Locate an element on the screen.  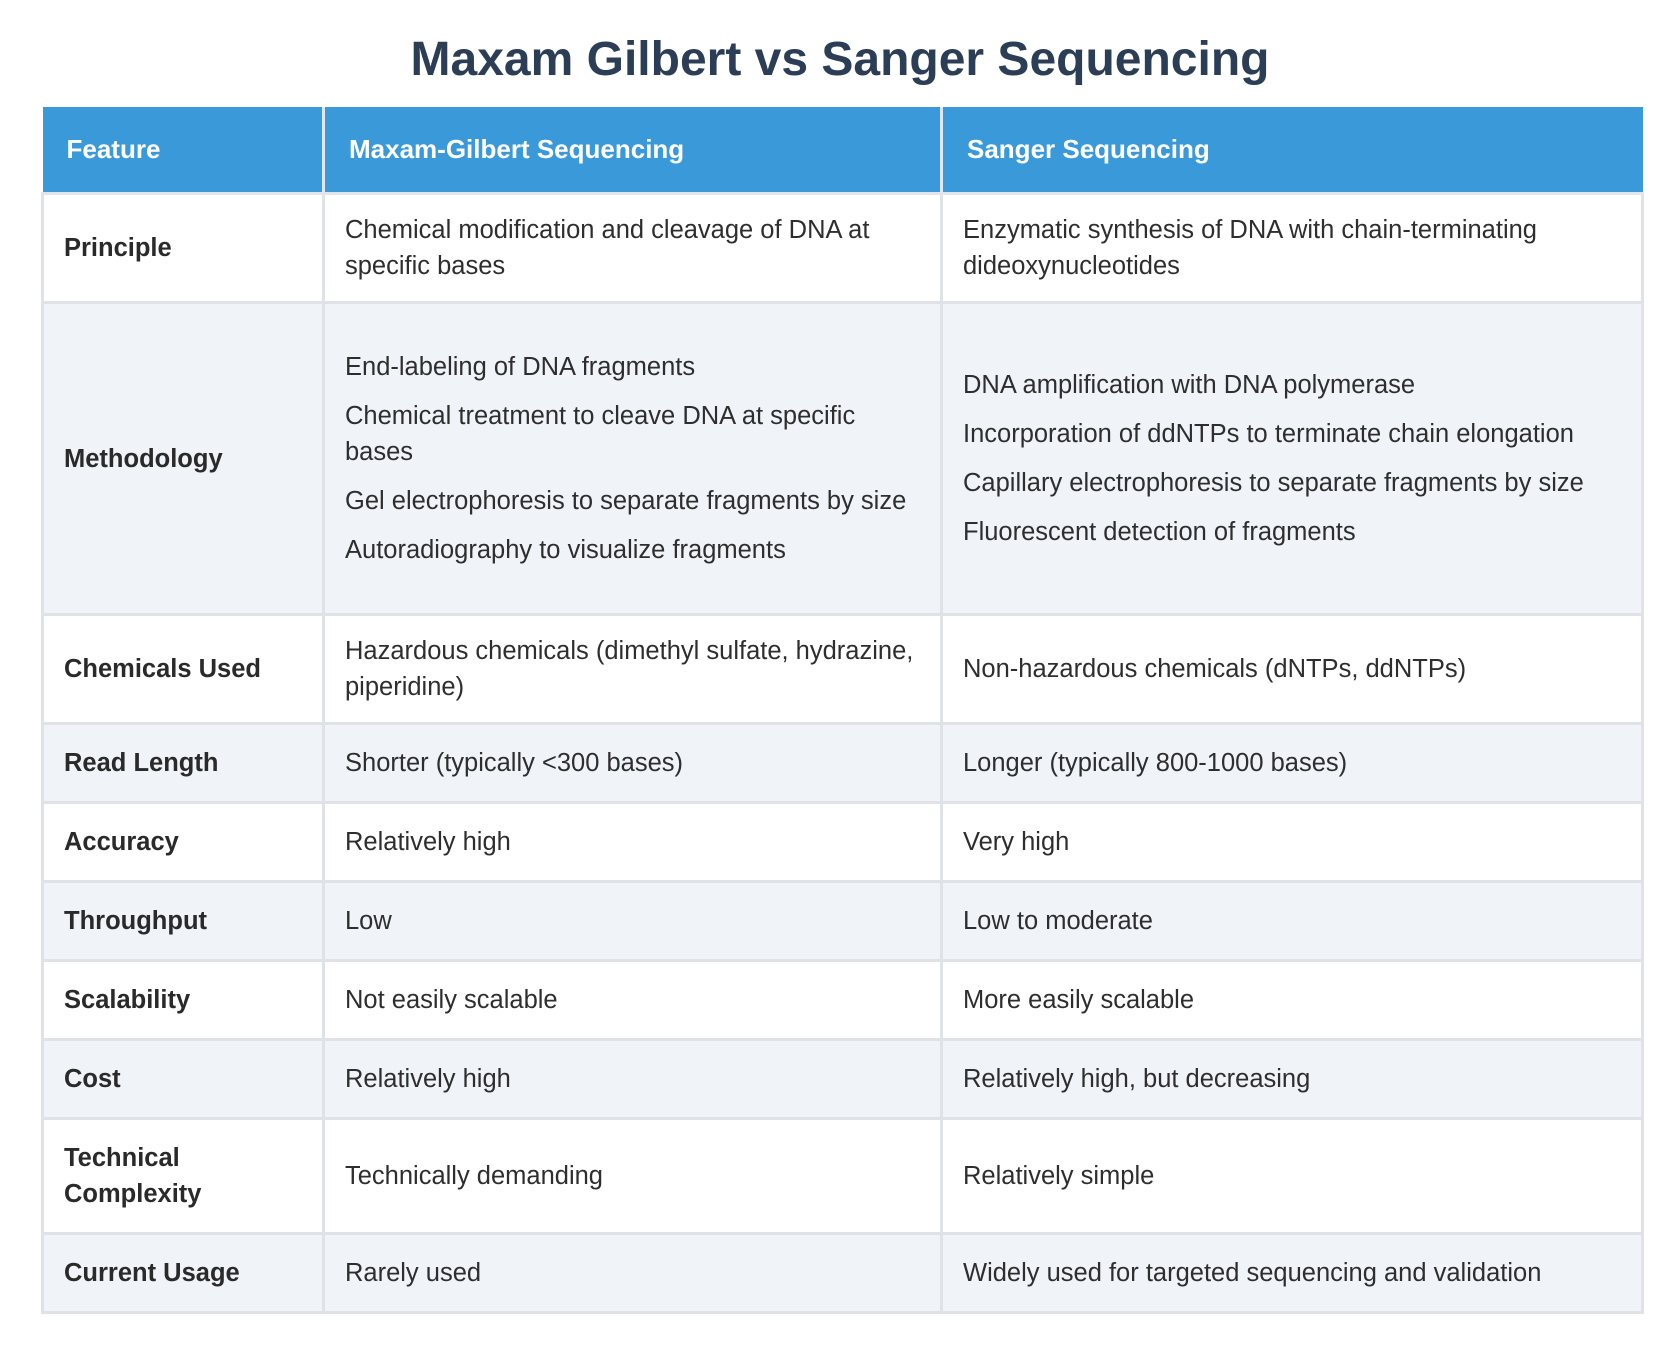
maxam-cell: Technically demanding is located at coordinates (632, 1176).